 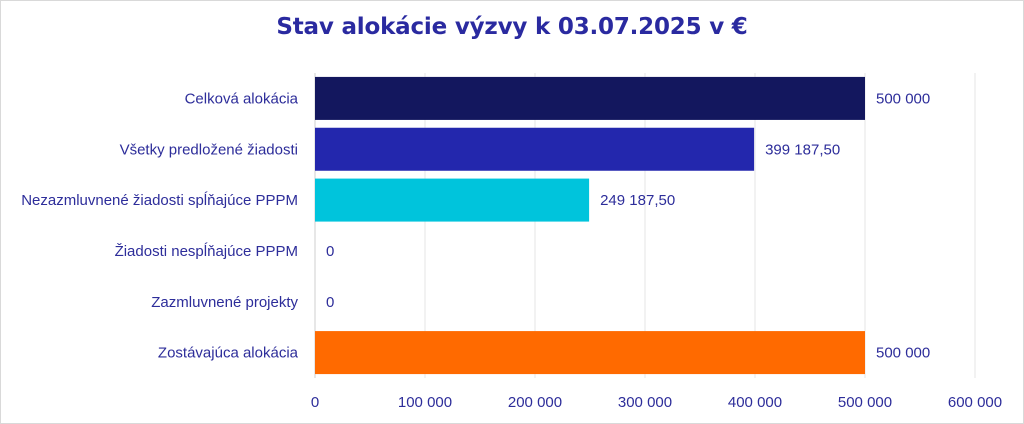 I want to click on x-tick-label: 500 000, so click(x=865, y=402).